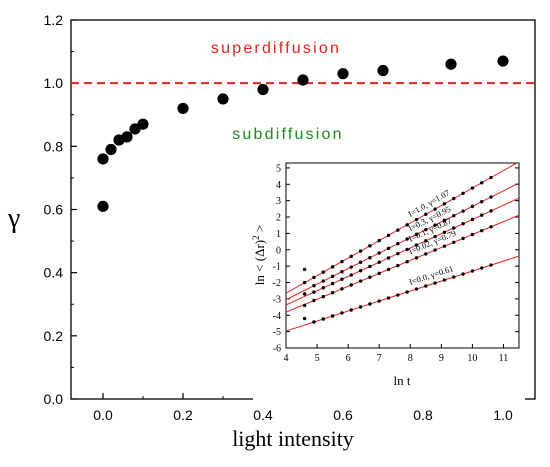 The image size is (550, 467). I want to click on main-y-tick-label: 0.0, so click(54, 399).